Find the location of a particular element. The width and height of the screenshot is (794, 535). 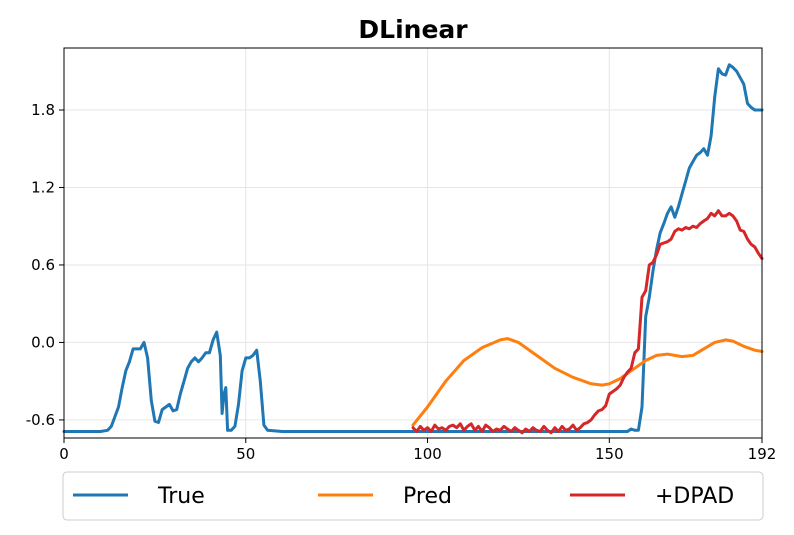

y-tick-label: 0.6 is located at coordinates (43, 265).